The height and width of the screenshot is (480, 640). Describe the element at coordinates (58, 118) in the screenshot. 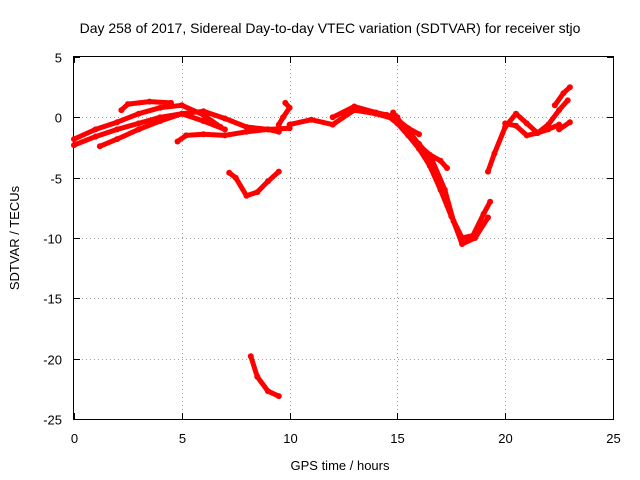

I see `y-tick-label: 0` at that location.